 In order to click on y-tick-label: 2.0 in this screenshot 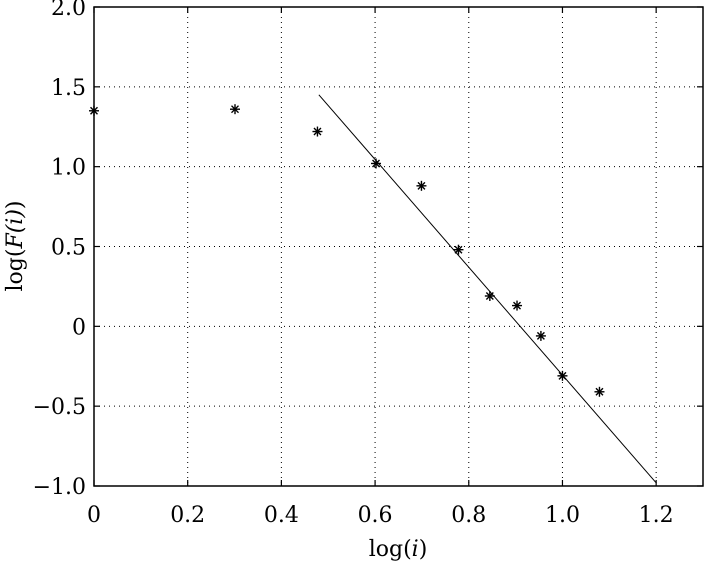, I will do `click(68, 10)`.